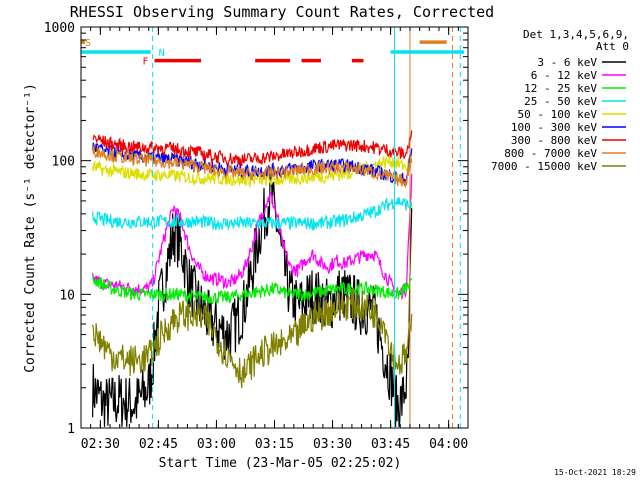 The image size is (640, 480). Describe the element at coordinates (63, 162) in the screenshot. I see `y-tick-label: 100` at that location.